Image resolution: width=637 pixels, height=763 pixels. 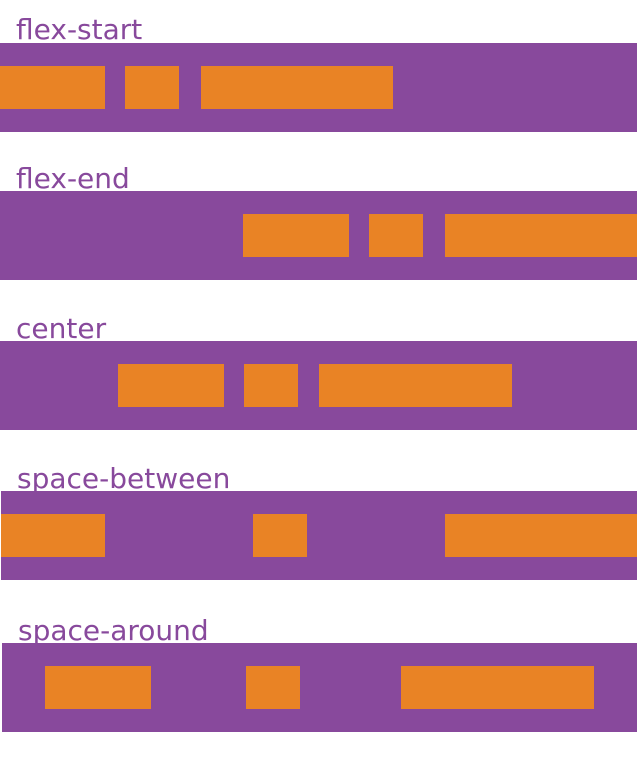 What do you see at coordinates (113, 630) in the screenshot?
I see `label-space-around: space-around` at bounding box center [113, 630].